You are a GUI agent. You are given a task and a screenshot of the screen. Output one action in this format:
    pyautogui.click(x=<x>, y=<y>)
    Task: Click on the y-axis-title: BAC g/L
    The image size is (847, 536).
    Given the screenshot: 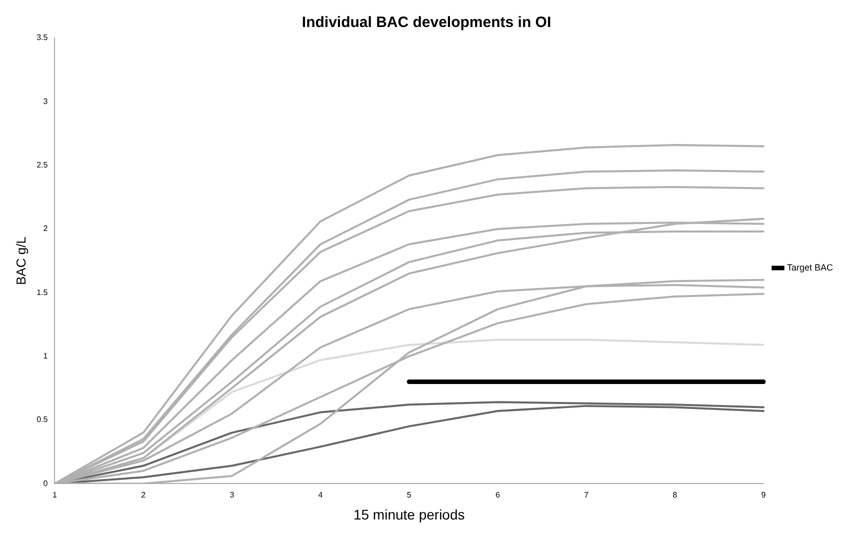 What is the action you would take?
    pyautogui.click(x=20, y=261)
    